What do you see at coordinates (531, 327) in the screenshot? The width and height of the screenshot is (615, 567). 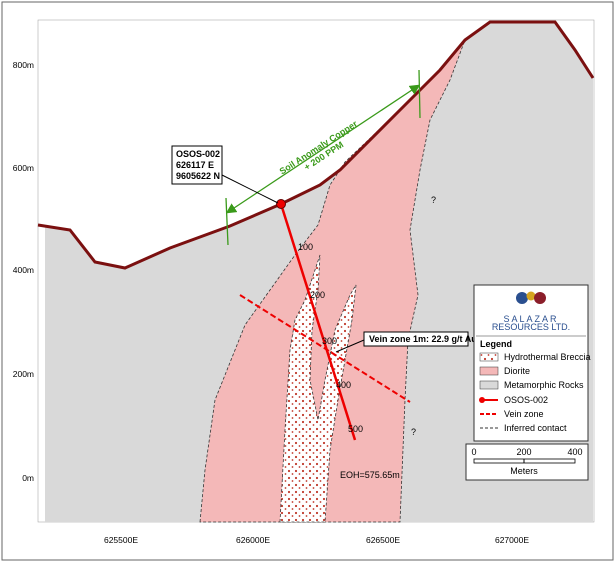 I see `company-sub: RESOURCES LTD.` at bounding box center [531, 327].